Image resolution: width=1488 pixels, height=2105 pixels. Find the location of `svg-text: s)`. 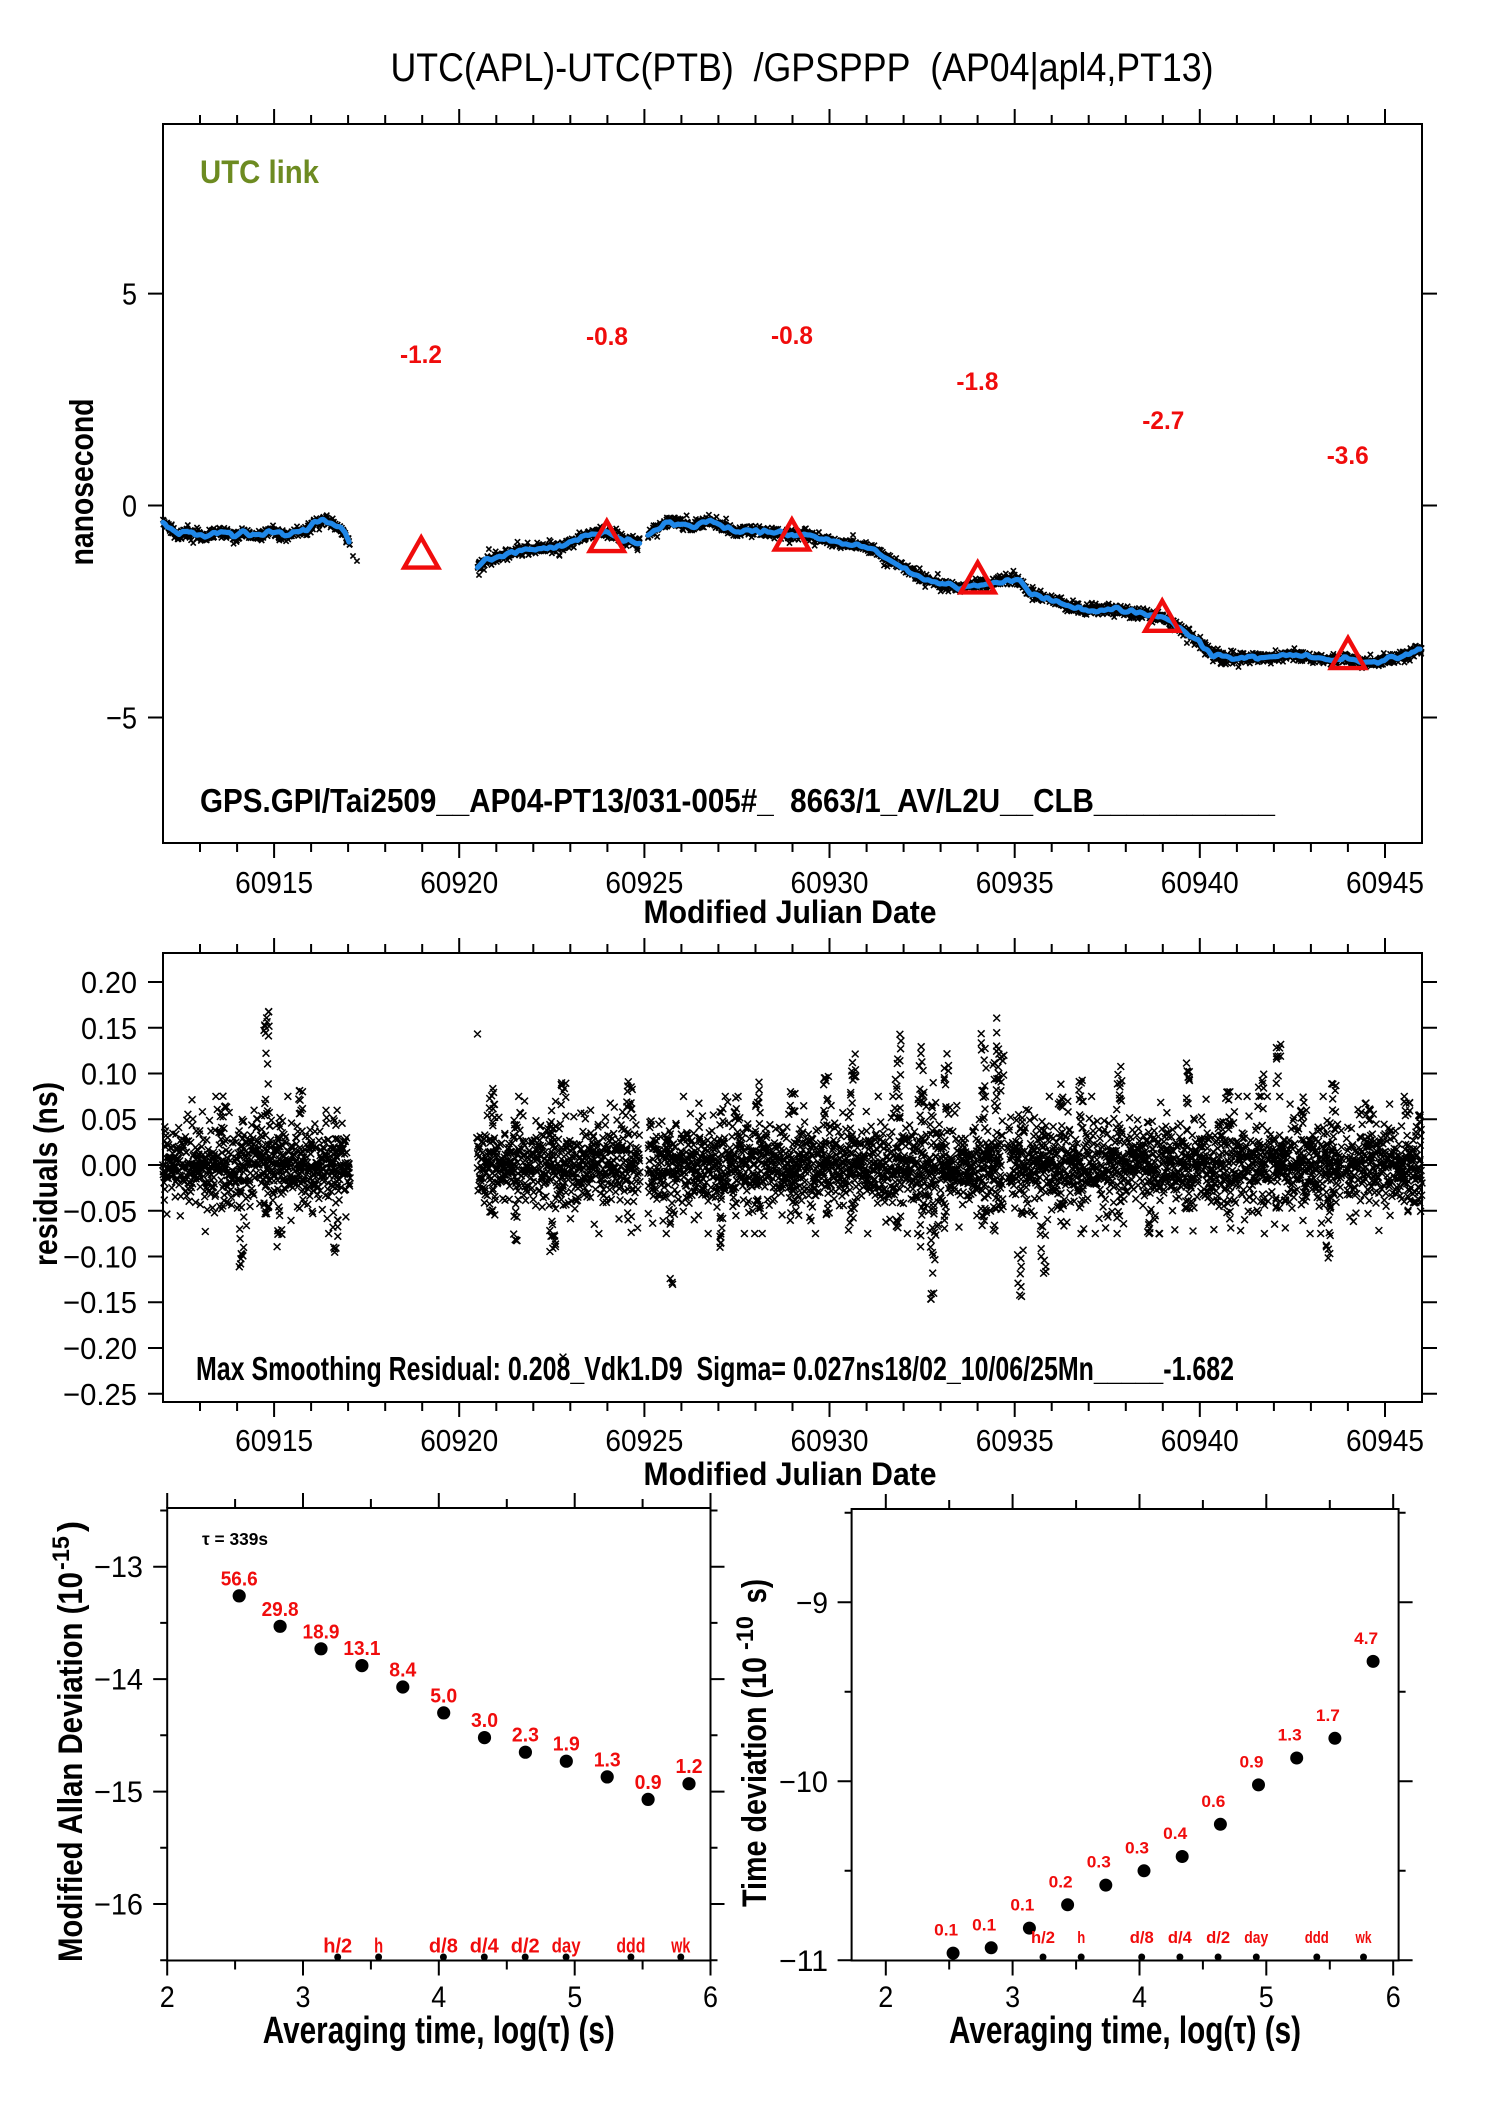

svg-text: s) is located at coordinates (755, 1595).